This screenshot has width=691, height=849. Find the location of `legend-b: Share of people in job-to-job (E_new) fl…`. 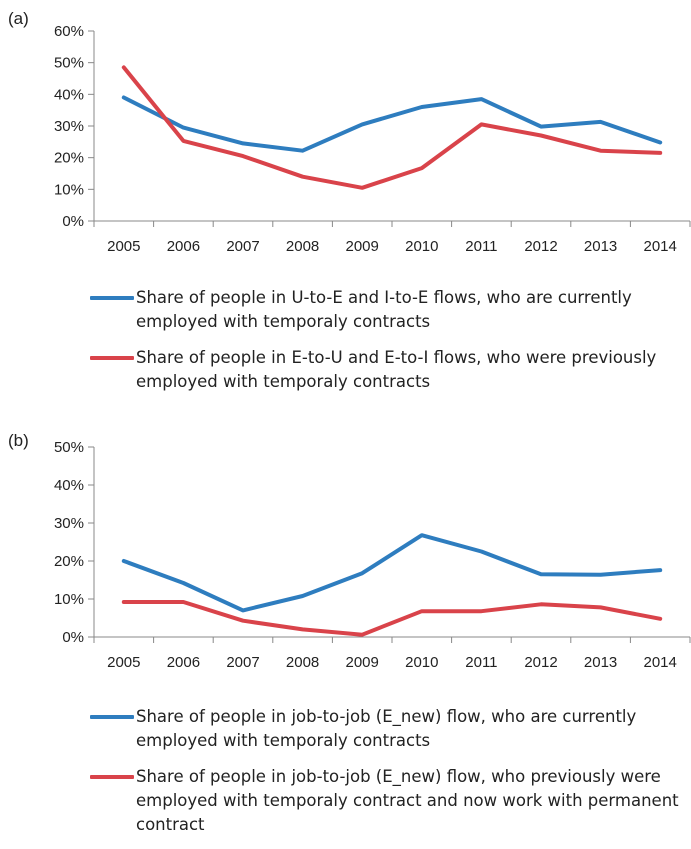

legend-b: Share of people in job-to-job (E_new) fl… is located at coordinates (390, 777).